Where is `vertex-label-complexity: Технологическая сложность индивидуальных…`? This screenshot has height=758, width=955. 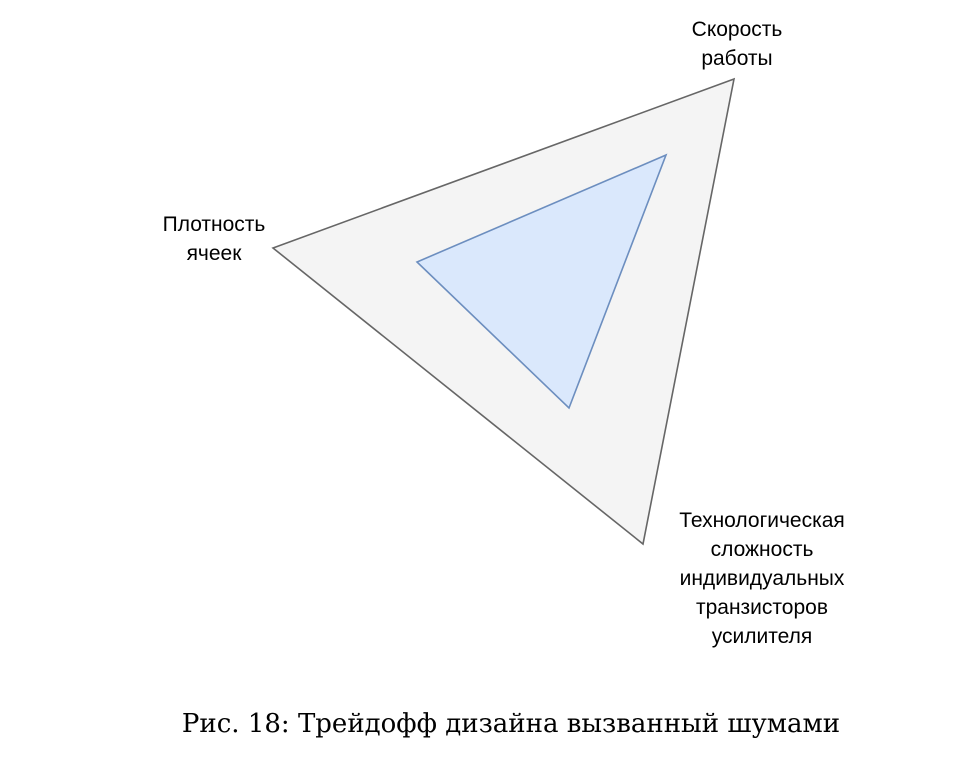
vertex-label-complexity: Технологическая сложность индивидуальных… is located at coordinates (762, 578).